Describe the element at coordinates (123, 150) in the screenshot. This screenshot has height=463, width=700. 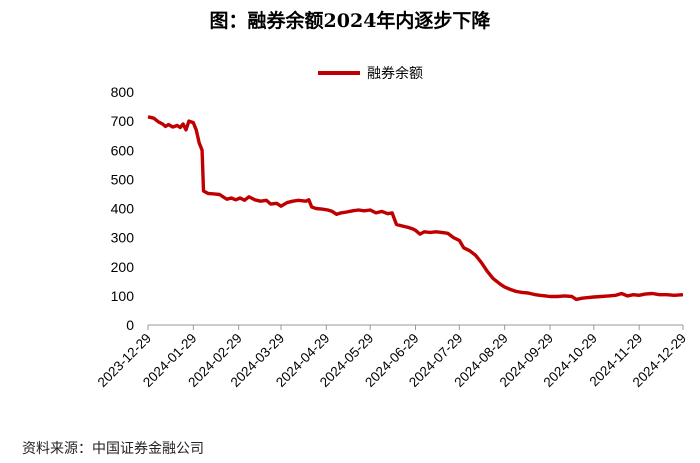
I see `y-tick-label: 600` at that location.